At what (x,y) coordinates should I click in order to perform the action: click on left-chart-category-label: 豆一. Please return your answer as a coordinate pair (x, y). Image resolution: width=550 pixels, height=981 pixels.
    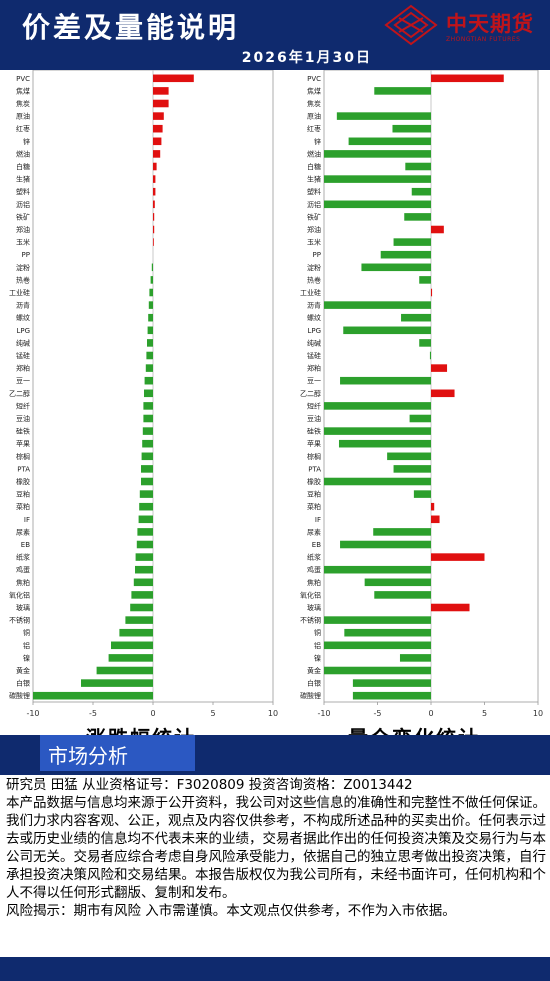
    Looking at the image, I should click on (23, 381).